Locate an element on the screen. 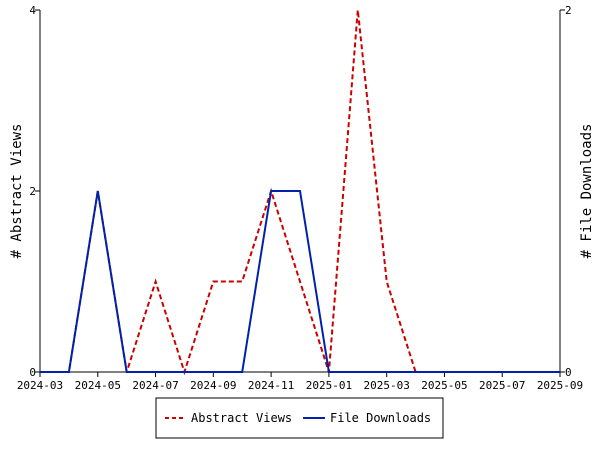 The height and width of the screenshot is (450, 600). legend: Abstract Views File Downloads is located at coordinates (299, 418).